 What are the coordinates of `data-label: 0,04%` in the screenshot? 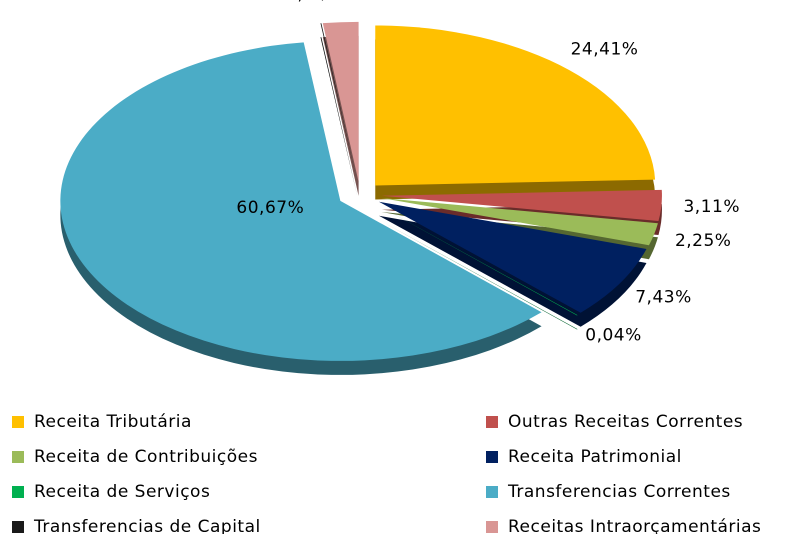 It's located at (613, 335).